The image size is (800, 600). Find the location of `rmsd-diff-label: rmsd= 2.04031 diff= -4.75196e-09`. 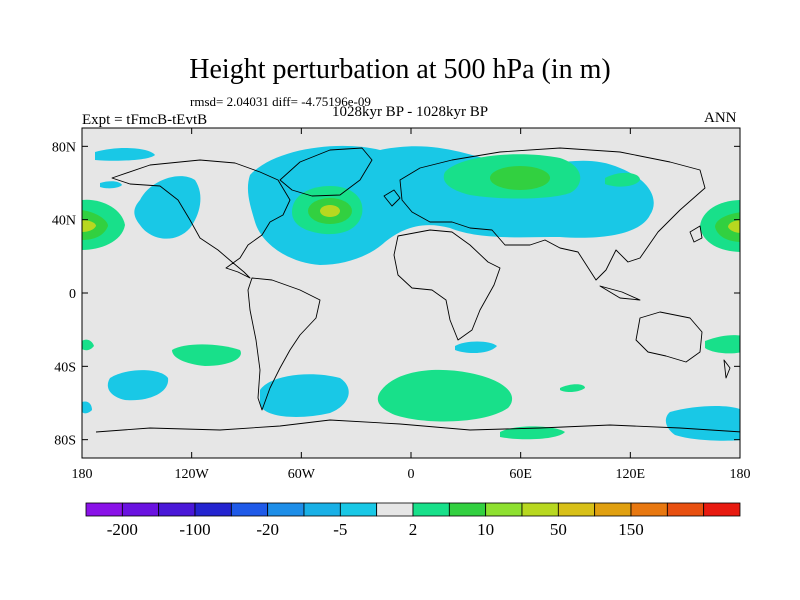

rmsd-diff-label: rmsd= 2.04031 diff= -4.75196e-09 is located at coordinates (280, 101).